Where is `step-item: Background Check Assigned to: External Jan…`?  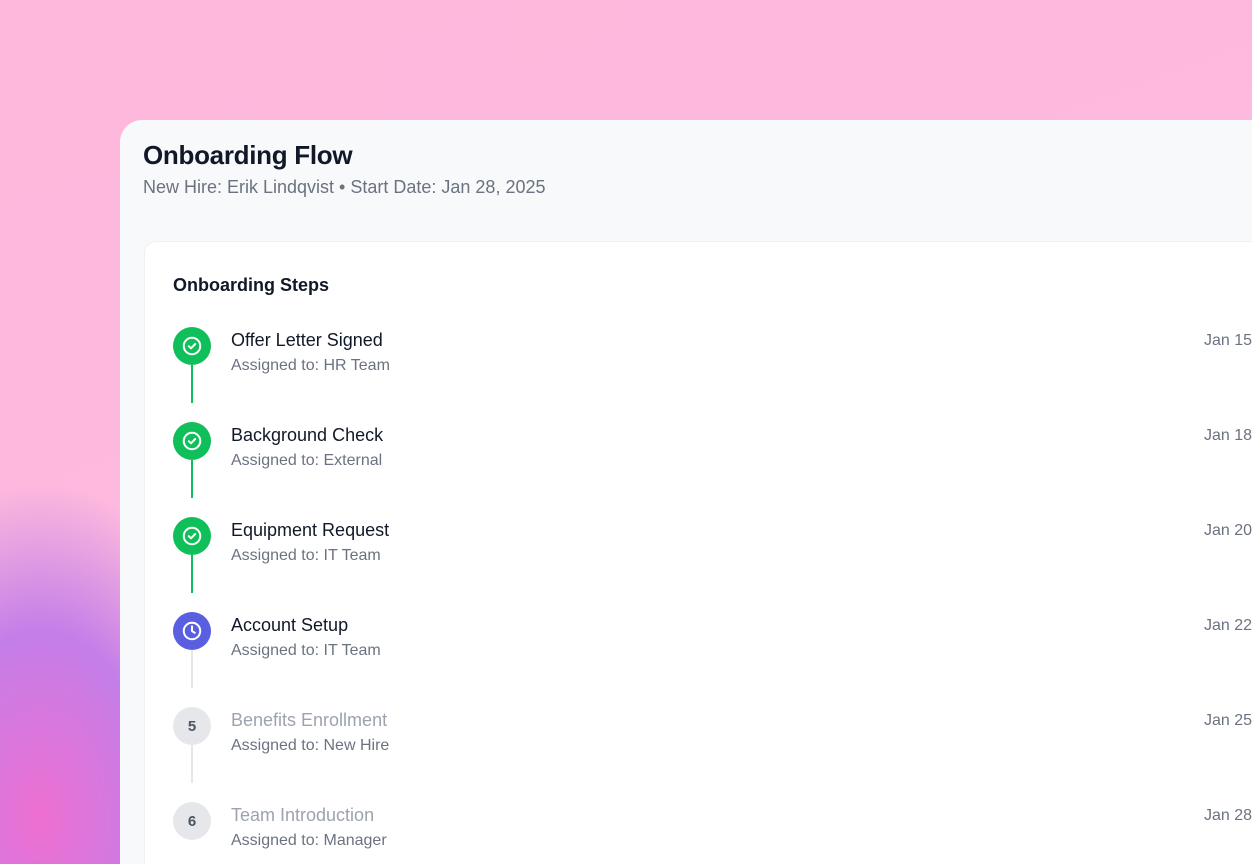 step-item: Background Check Assigned to: External Jan… is located at coordinates (712, 460).